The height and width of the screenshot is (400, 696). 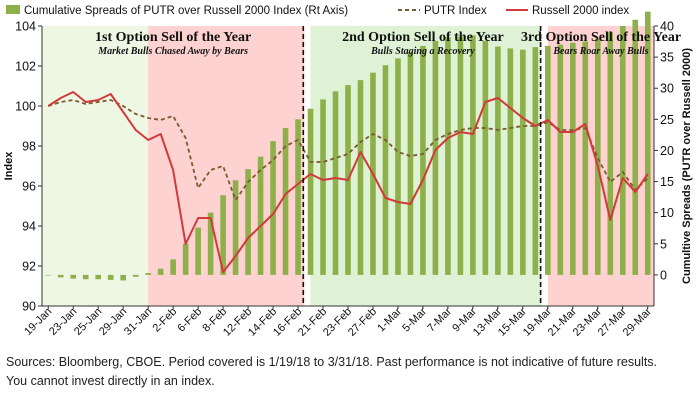 What do you see at coordinates (29, 267) in the screenshot?
I see `y-left-tick-label: 92` at bounding box center [29, 267].